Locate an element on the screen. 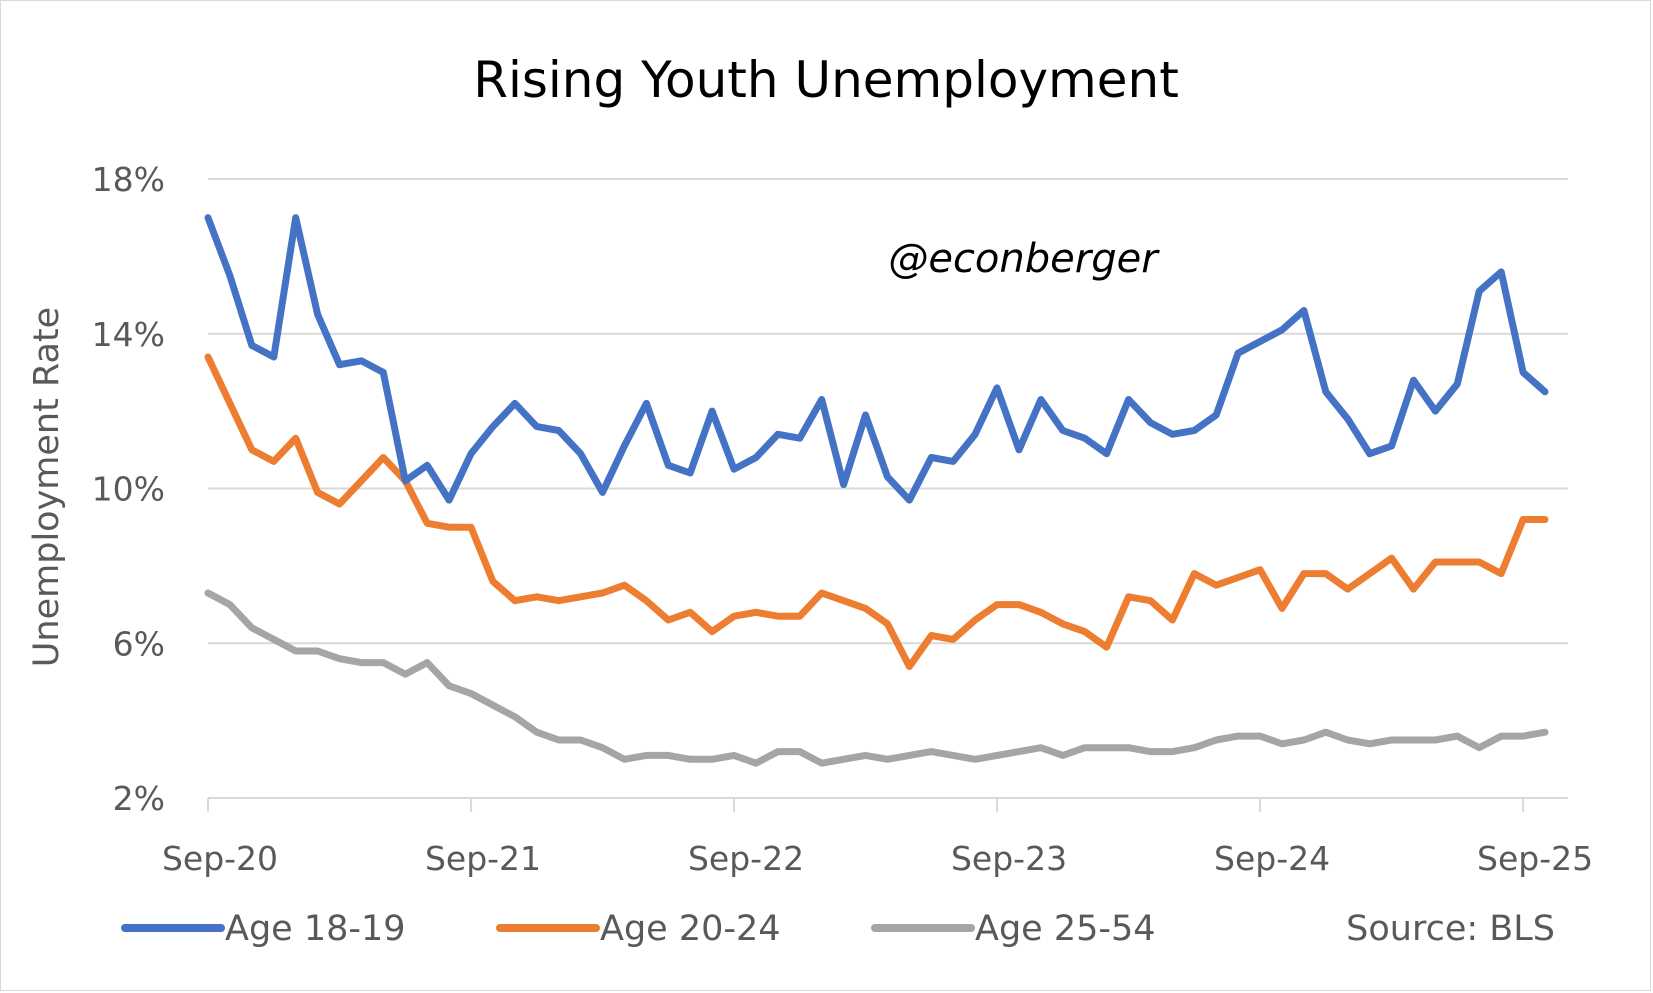  y-axis-label: Unemployment Rate is located at coordinates (47, 487).